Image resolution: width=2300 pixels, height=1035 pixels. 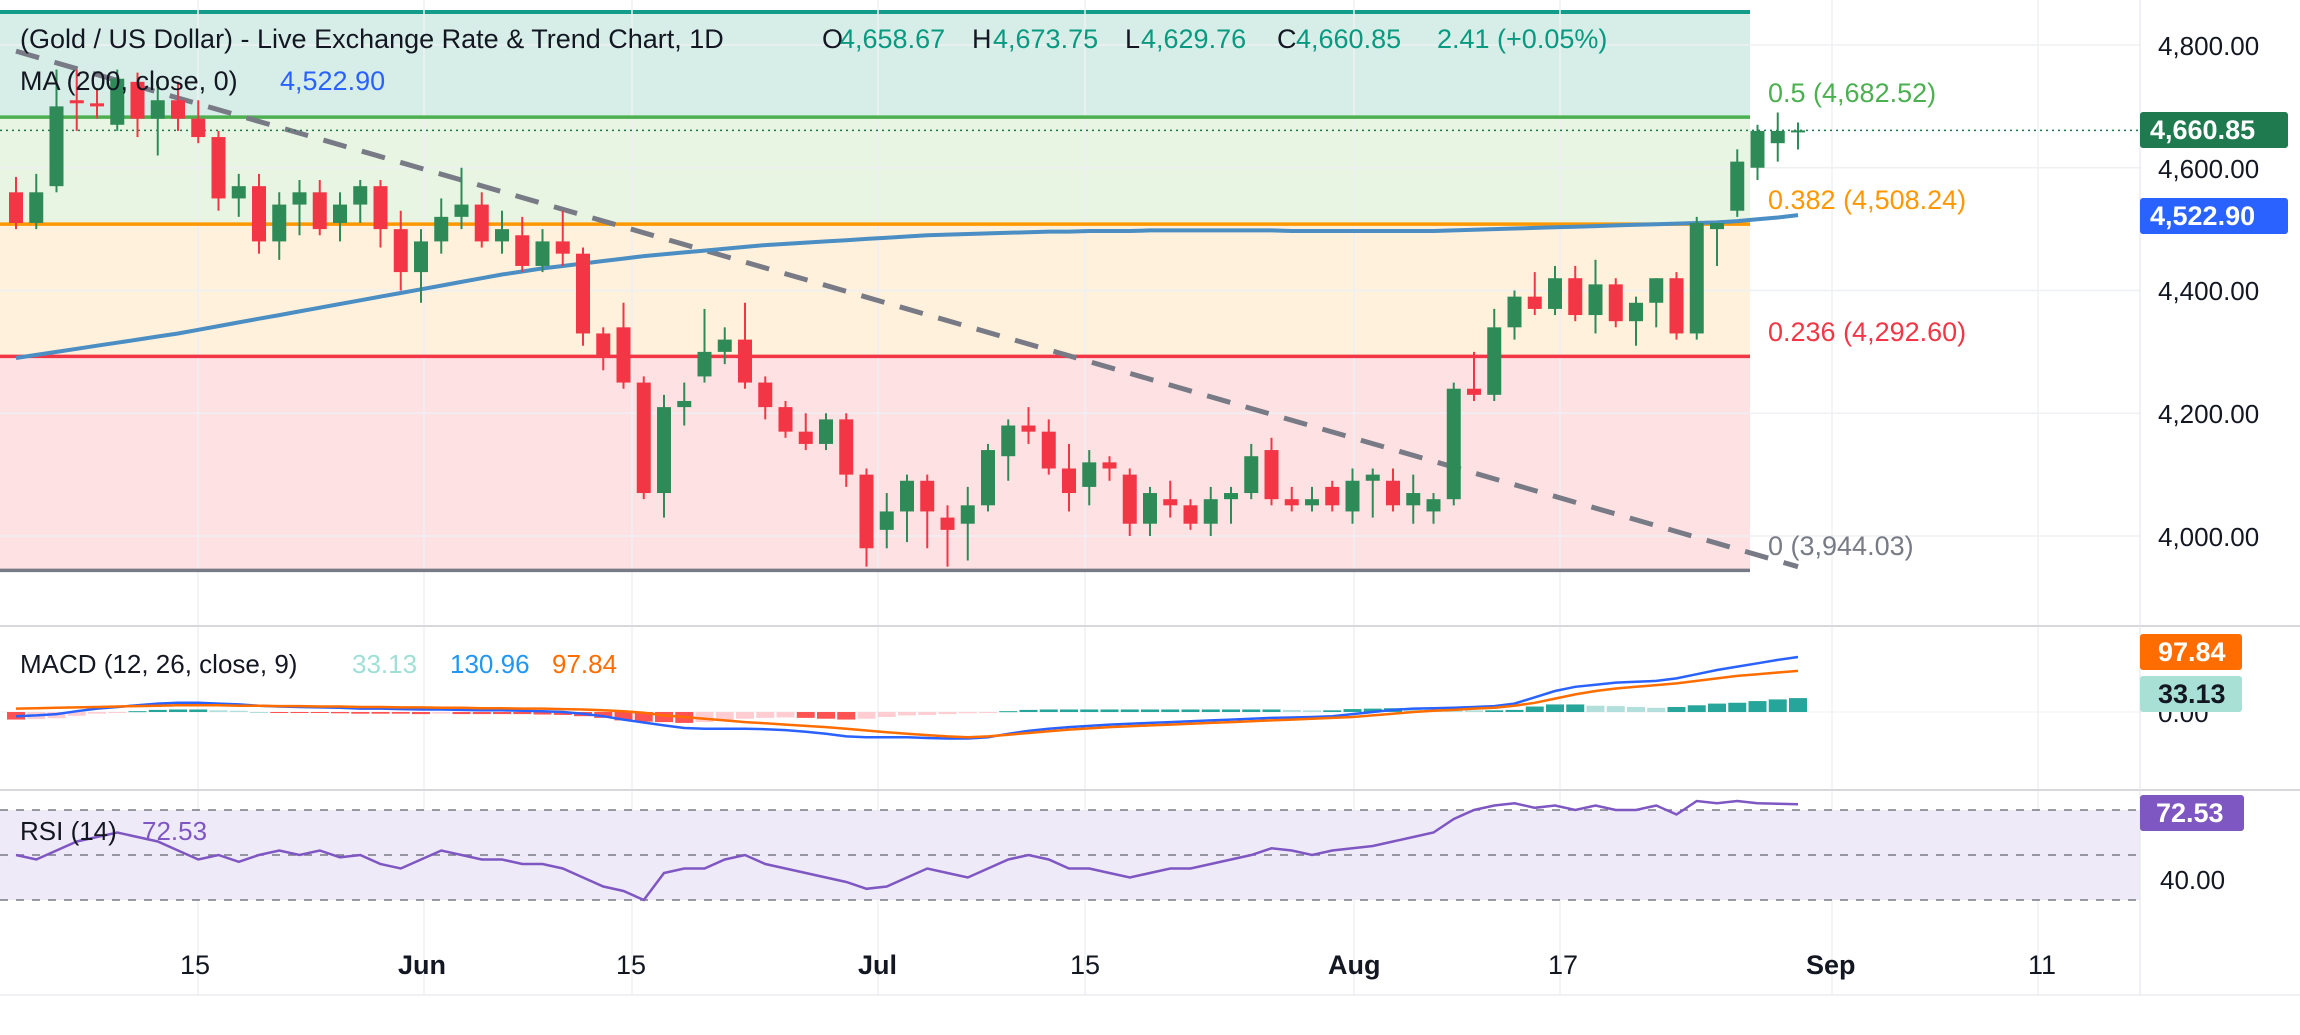 What do you see at coordinates (2042, 965) in the screenshot?
I see `time-label-sep-11: 11` at bounding box center [2042, 965].